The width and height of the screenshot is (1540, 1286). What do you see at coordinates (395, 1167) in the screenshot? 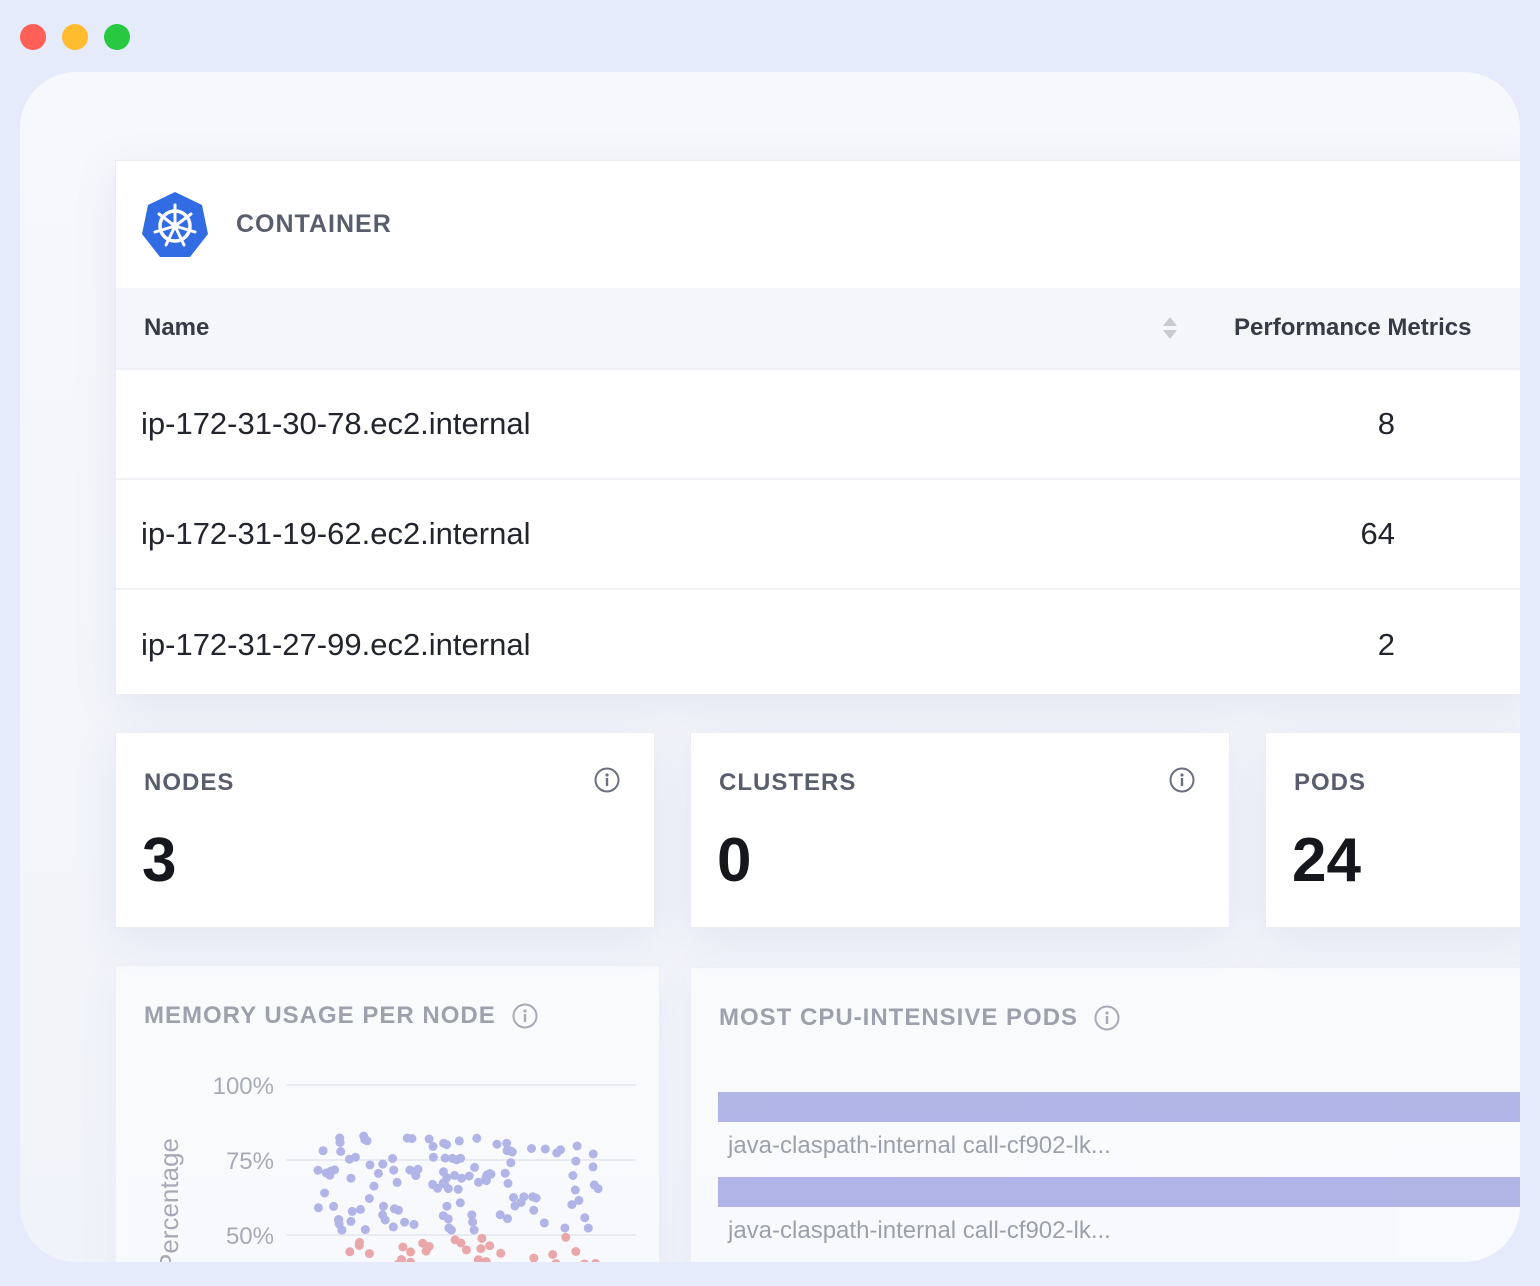
I see `memory-scatter-chart: Percentage 100% 75% 50%` at bounding box center [395, 1167].